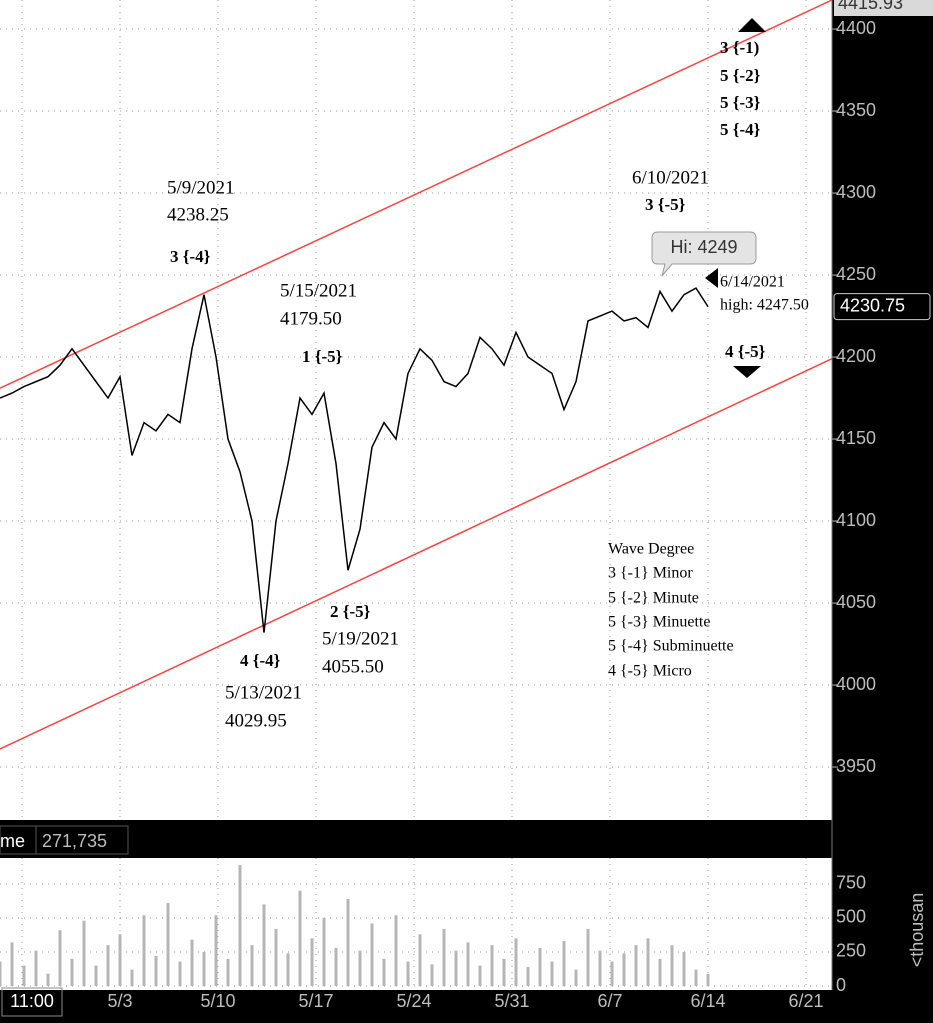 Image resolution: width=933 pixels, height=1023 pixels. I want to click on x-tick-label: 5/10, so click(217, 1001).